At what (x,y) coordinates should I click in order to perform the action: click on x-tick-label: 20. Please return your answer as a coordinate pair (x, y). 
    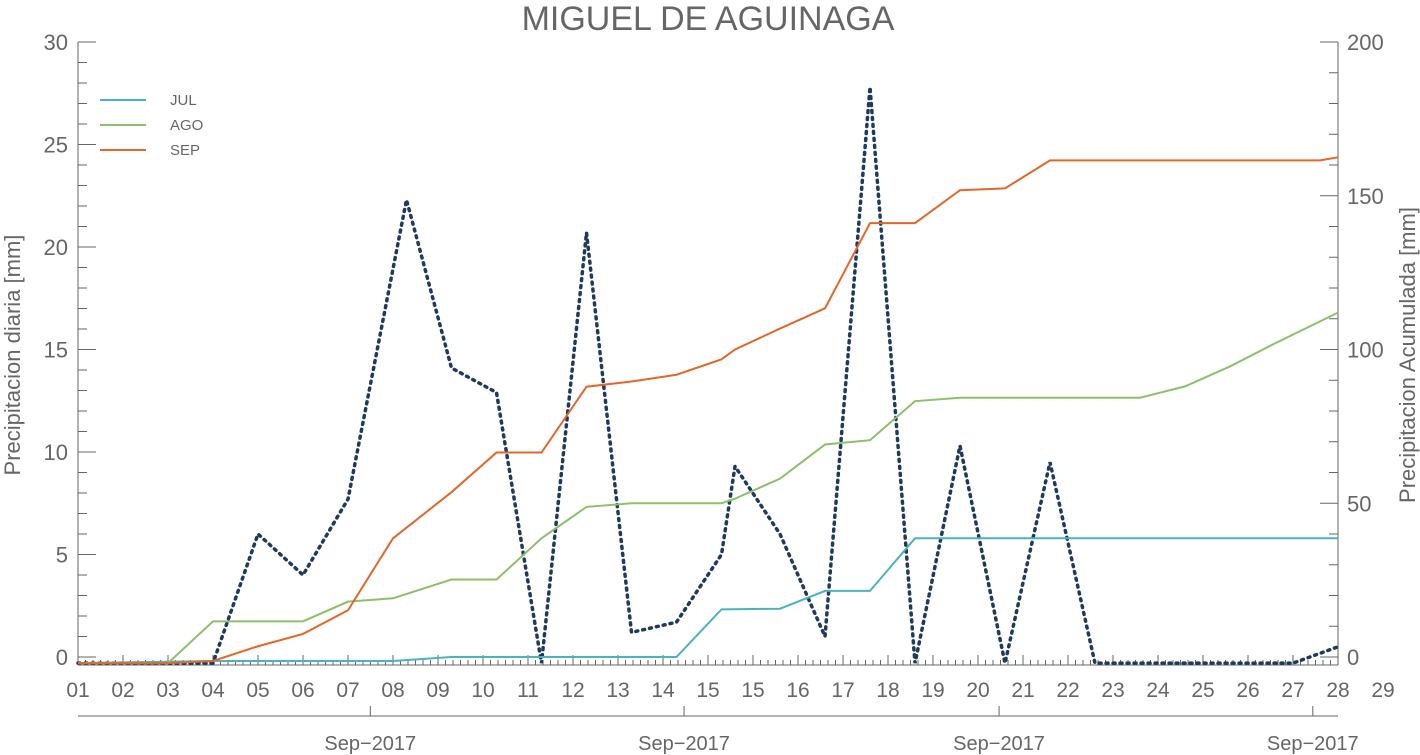
    Looking at the image, I should click on (977, 690).